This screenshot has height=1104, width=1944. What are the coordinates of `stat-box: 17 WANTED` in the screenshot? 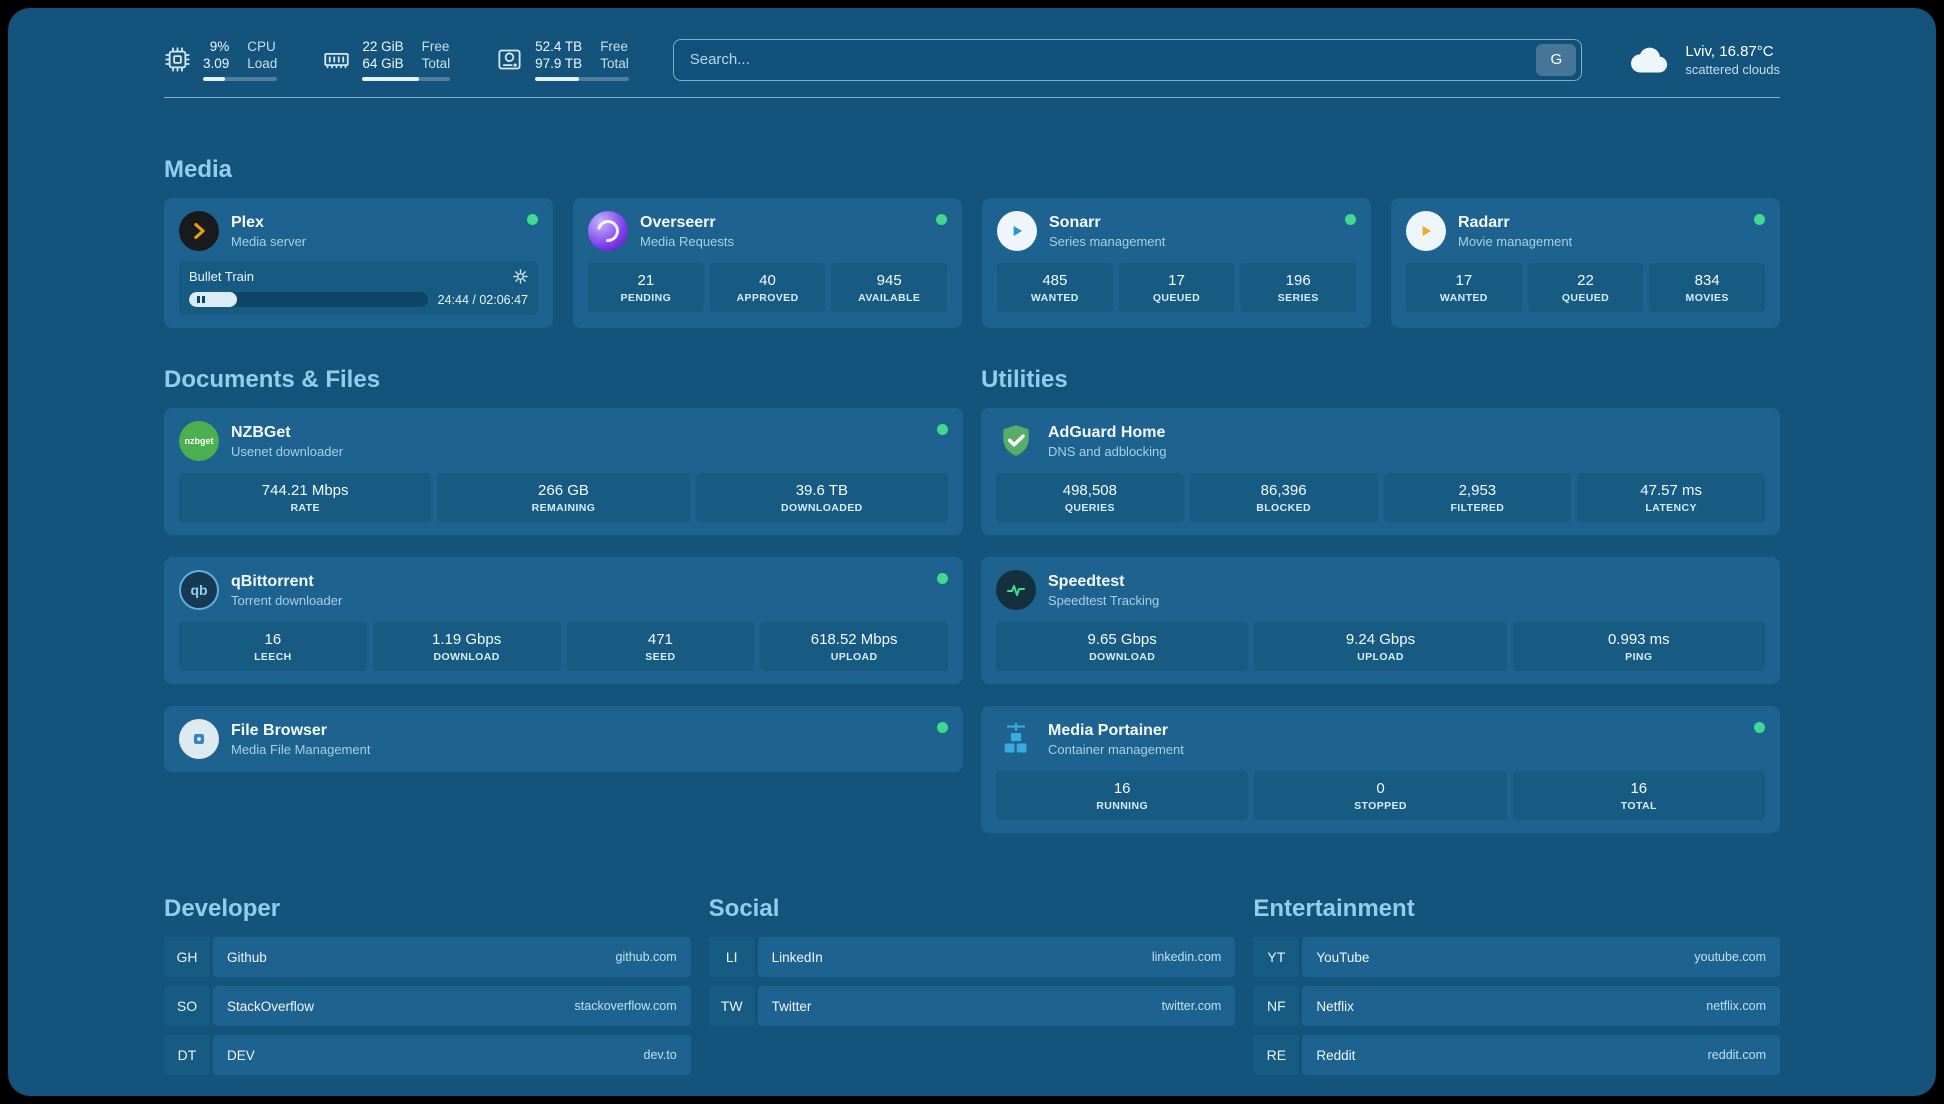 It's located at (1464, 287).